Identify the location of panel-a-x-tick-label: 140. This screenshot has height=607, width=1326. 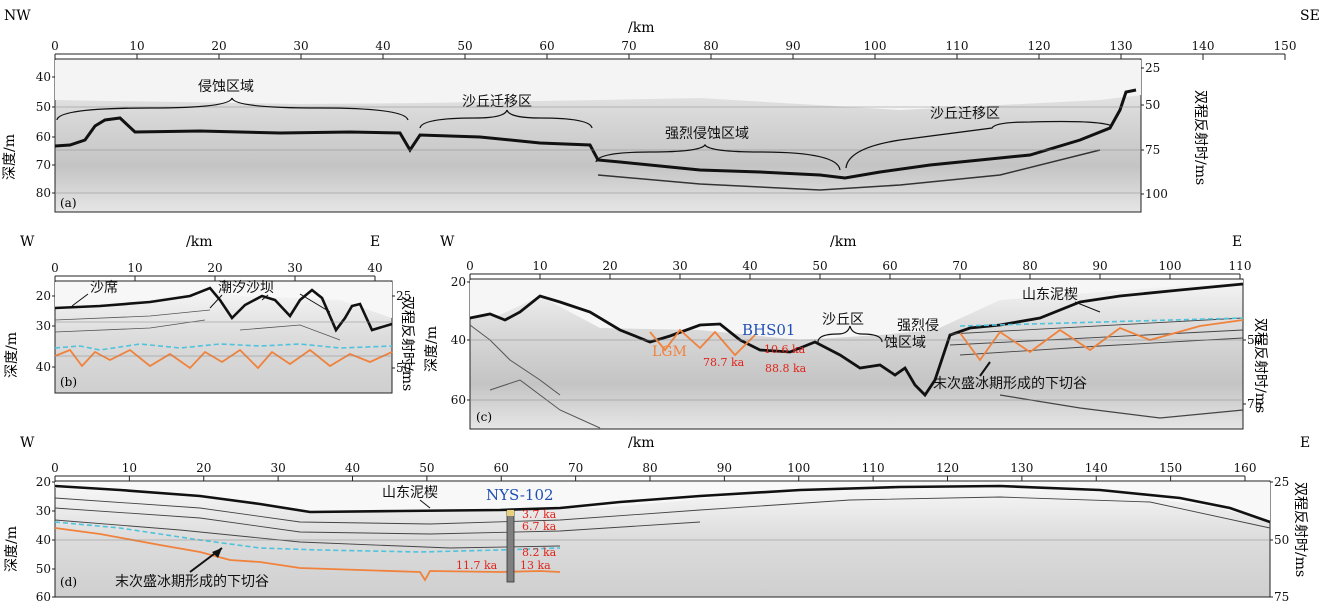
(1203, 46).